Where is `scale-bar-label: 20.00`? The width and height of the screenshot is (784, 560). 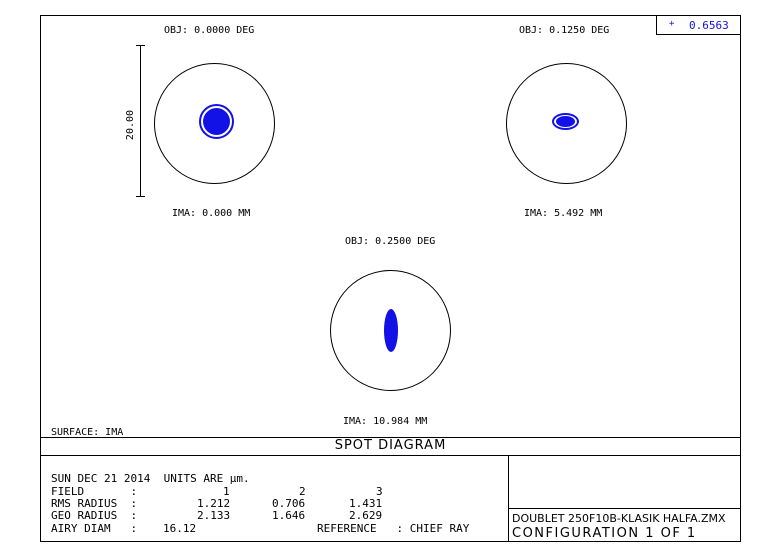
scale-bar-label: 20.00 is located at coordinates (130, 125).